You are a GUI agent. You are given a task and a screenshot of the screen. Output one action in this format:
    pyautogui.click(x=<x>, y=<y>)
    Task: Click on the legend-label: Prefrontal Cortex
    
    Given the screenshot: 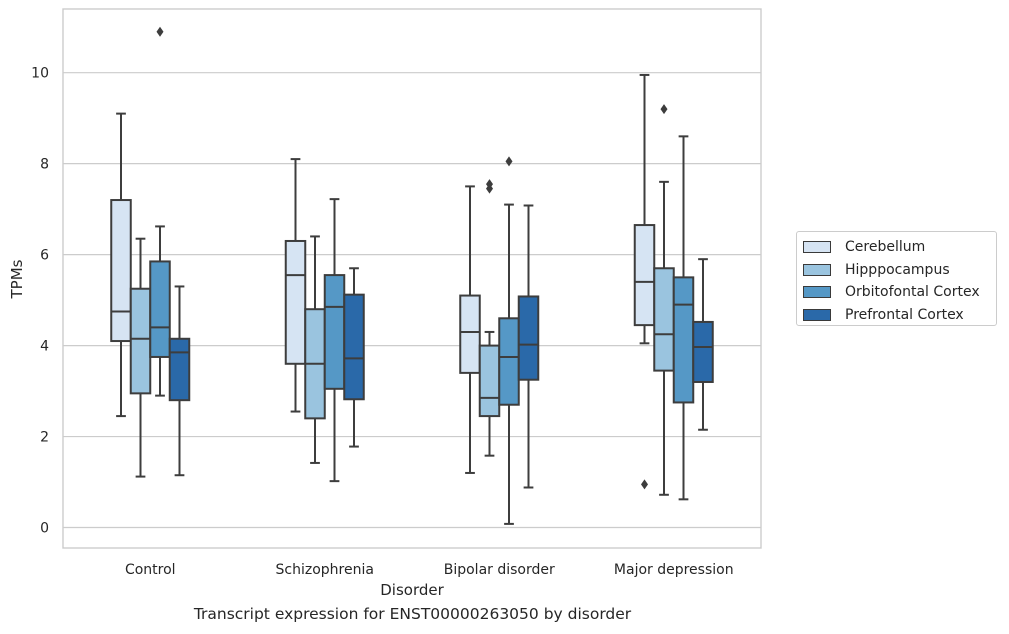 What is the action you would take?
    pyautogui.click(x=904, y=314)
    